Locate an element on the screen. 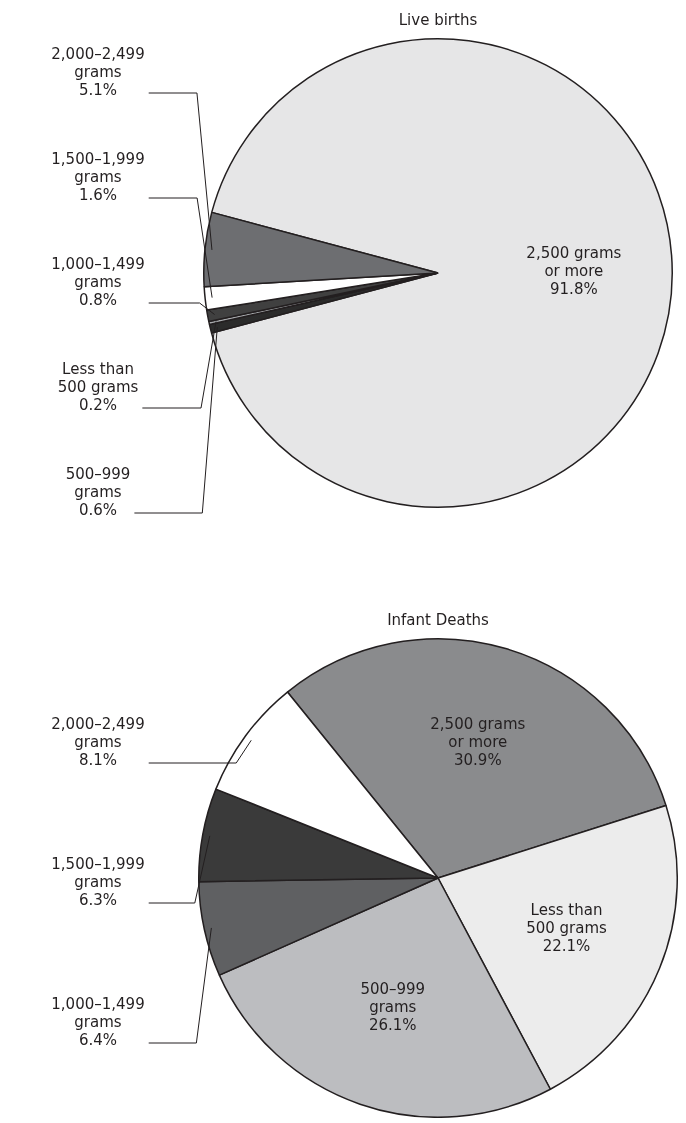 The height and width of the screenshot is (1123, 686). data-label: 5.1% is located at coordinates (98, 90).